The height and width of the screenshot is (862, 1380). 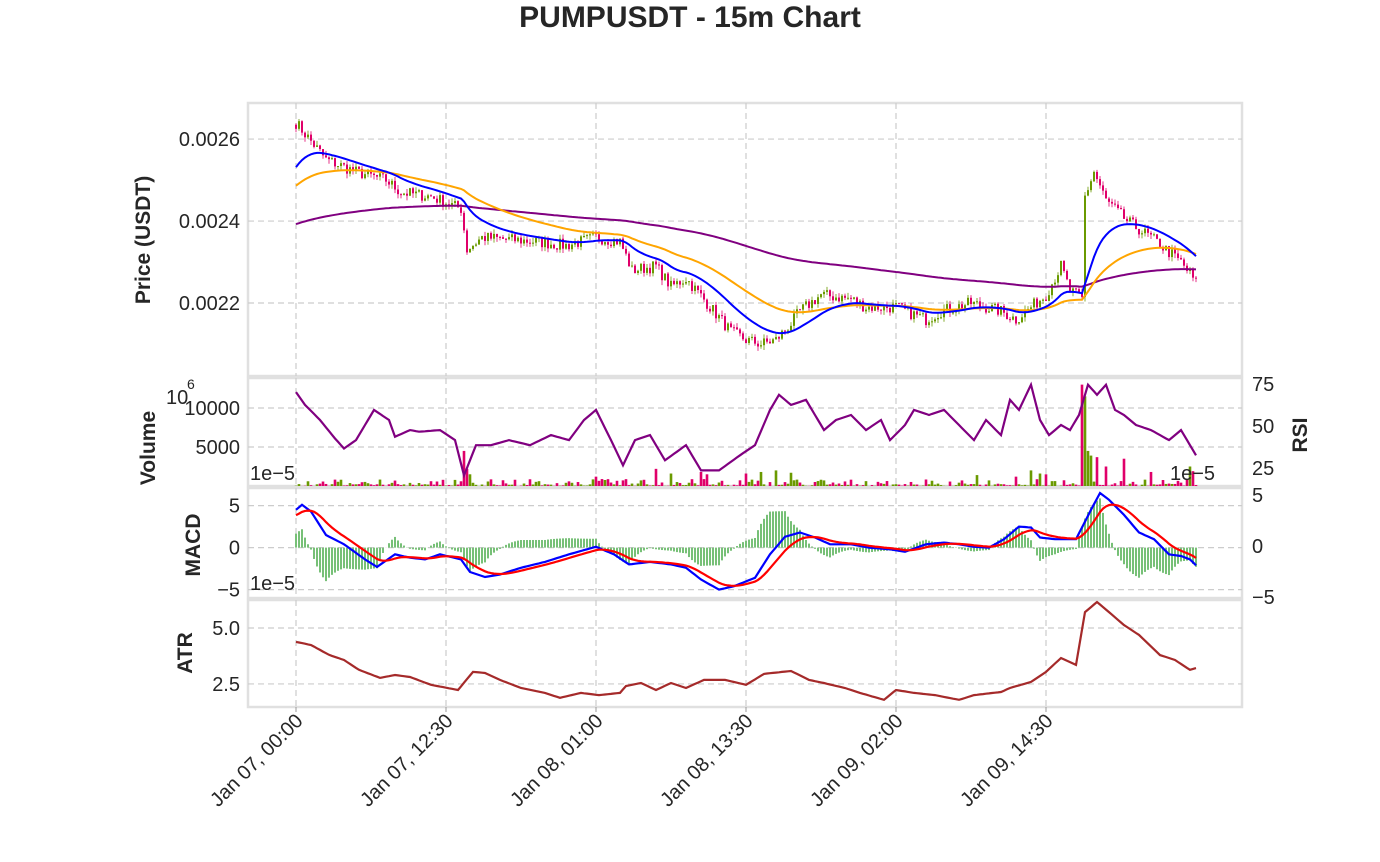 What do you see at coordinates (209, 304) in the screenshot?
I see `price-y-tick-label: 0.0022` at bounding box center [209, 304].